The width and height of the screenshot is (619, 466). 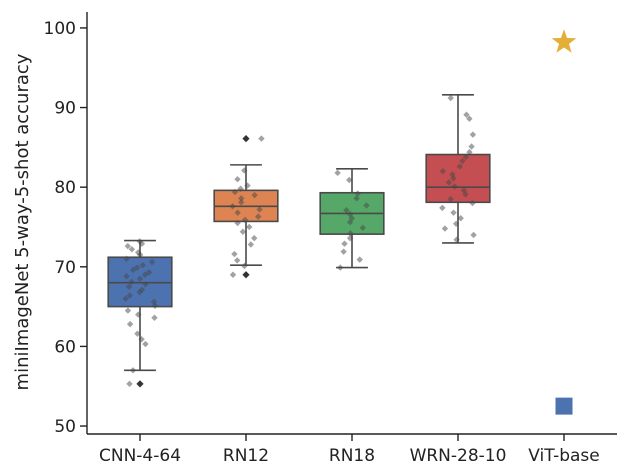 What do you see at coordinates (563, 456) in the screenshot?
I see `x-tick-label: ViT-base` at bounding box center [563, 456].